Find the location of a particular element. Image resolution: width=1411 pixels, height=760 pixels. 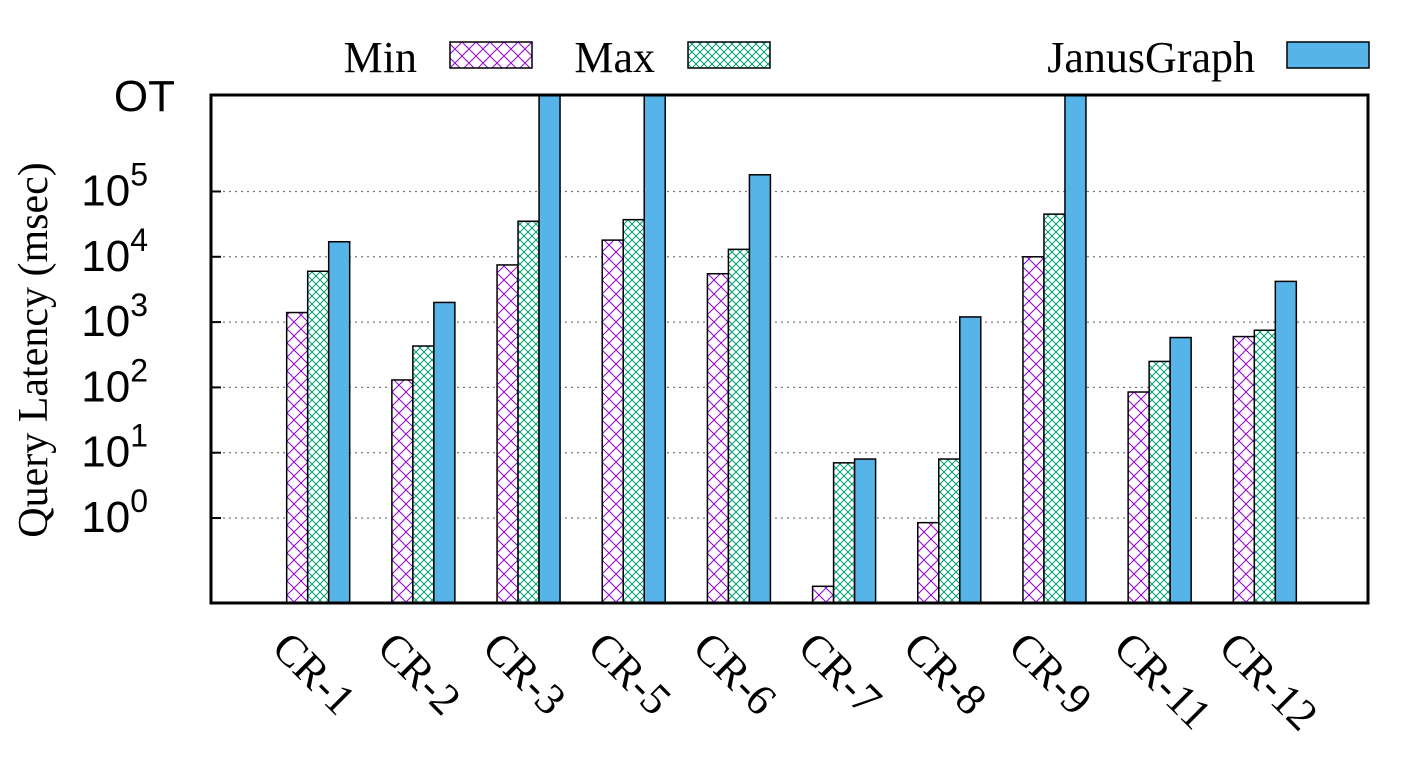

legend-label-max: Max is located at coordinates (614, 57).